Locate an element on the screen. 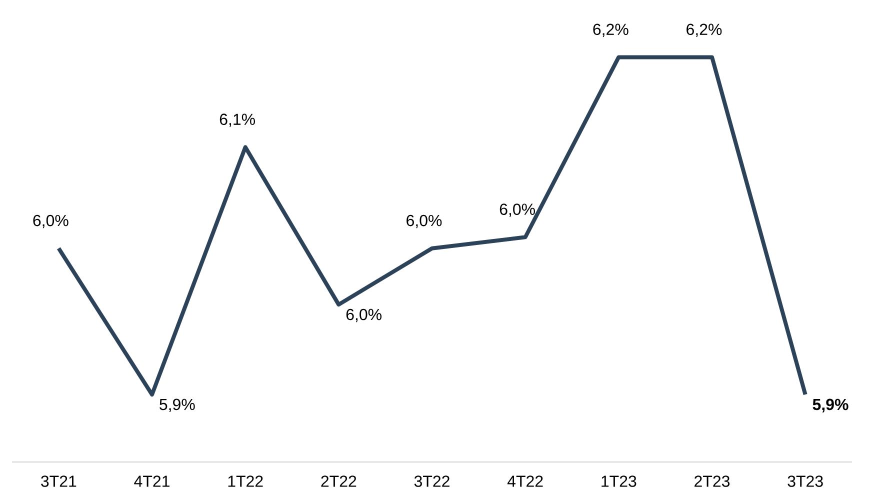  x-tick-label: 1T23 is located at coordinates (619, 481).